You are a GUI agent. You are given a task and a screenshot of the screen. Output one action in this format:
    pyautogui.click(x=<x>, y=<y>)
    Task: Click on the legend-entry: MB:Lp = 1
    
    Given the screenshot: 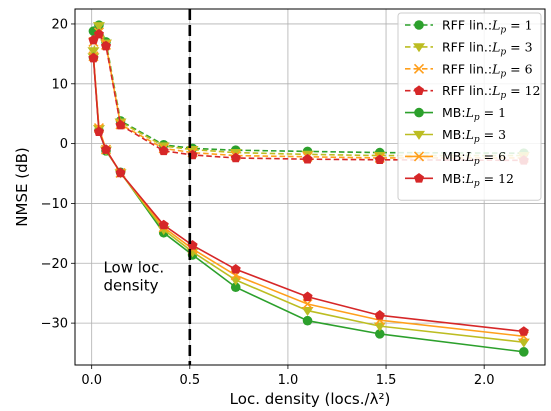 What is the action you would take?
    pyautogui.click(x=455, y=114)
    